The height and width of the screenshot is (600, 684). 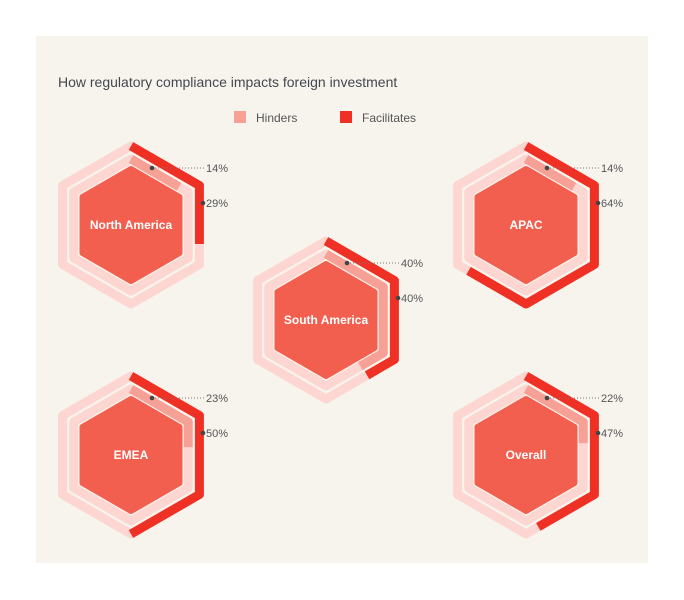 What do you see at coordinates (612, 399) in the screenshot?
I see `hinders-value-label: 22%` at bounding box center [612, 399].